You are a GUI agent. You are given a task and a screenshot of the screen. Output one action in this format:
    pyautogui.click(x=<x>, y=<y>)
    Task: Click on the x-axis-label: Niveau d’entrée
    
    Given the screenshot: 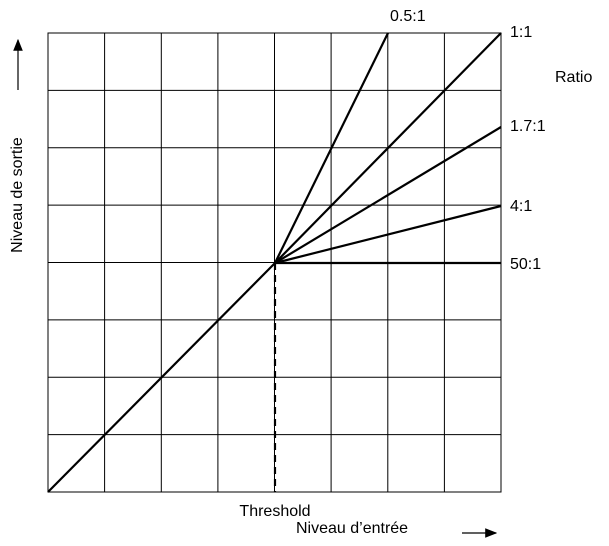 What is the action you would take?
    pyautogui.click(x=352, y=528)
    